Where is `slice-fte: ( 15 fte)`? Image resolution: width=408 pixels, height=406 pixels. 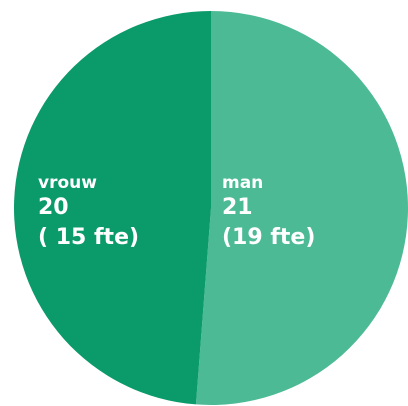 slice-fte: ( 15 fte) is located at coordinates (88, 237).